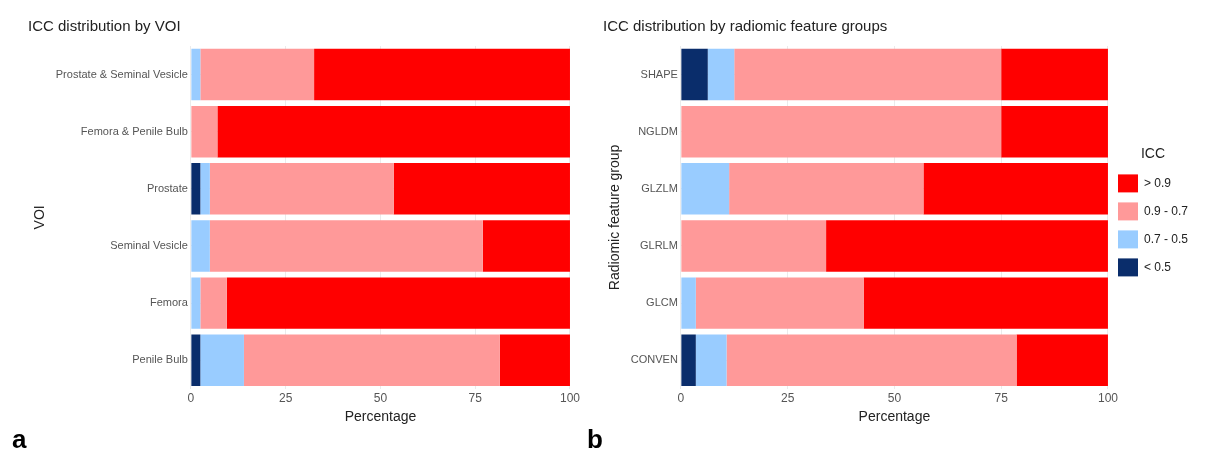  Describe the element at coordinates (167, 187) in the screenshot. I see `y-tick-label: Prostate` at that location.